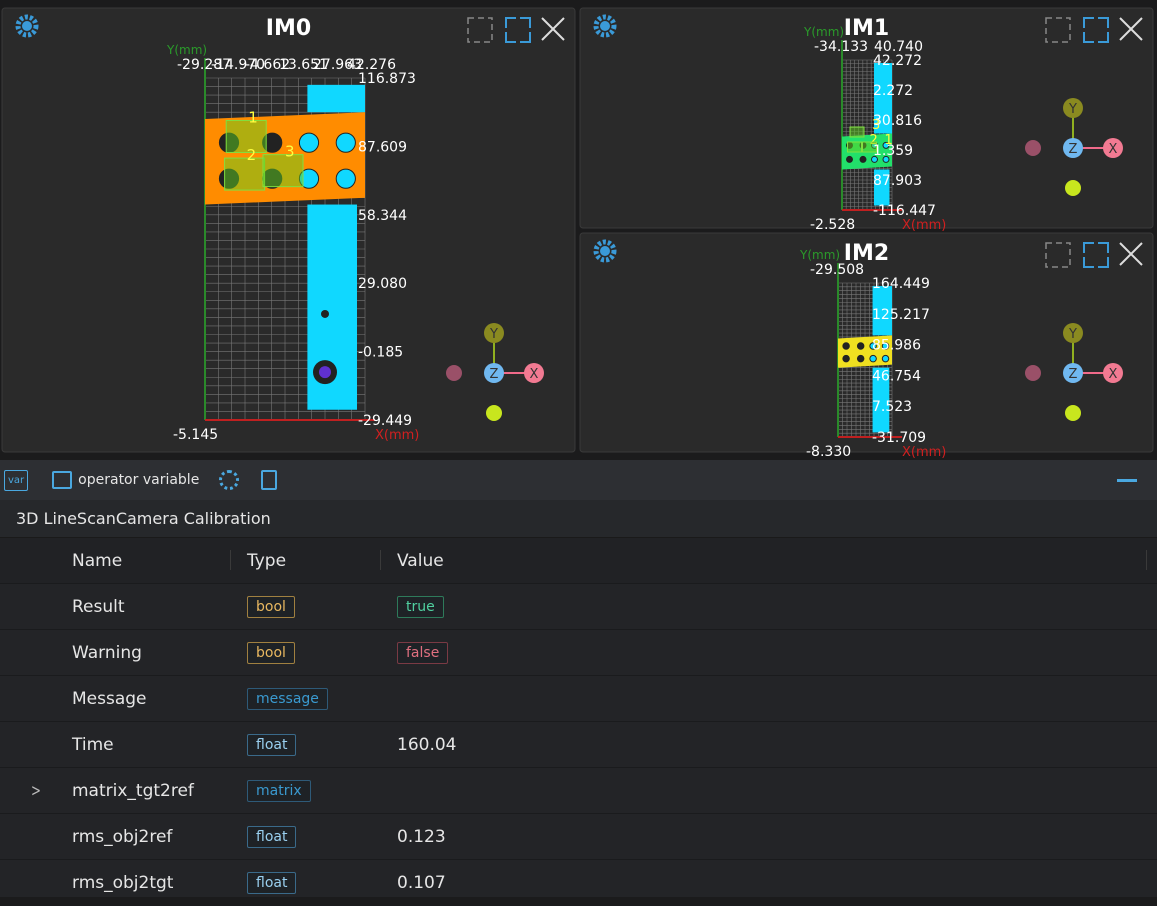  What do you see at coordinates (1127, 480) in the screenshot?
I see `minimize-button` at bounding box center [1127, 480].